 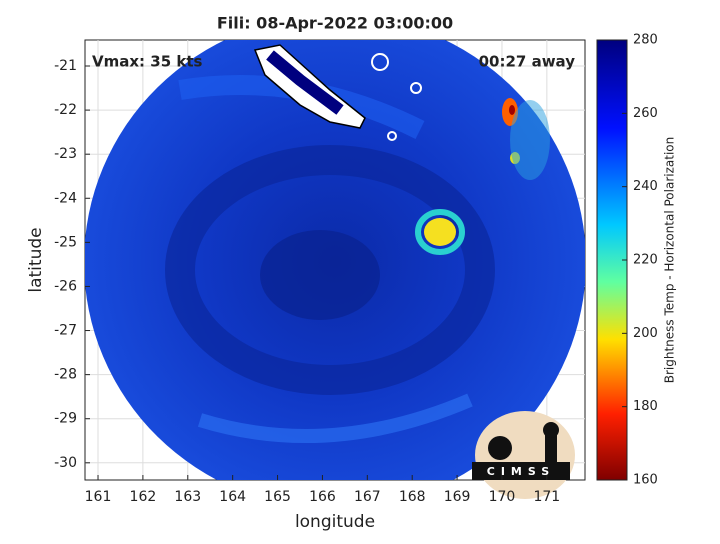 What do you see at coordinates (645, 406) in the screenshot?
I see `colorbar-tick-label: 180` at bounding box center [645, 406].